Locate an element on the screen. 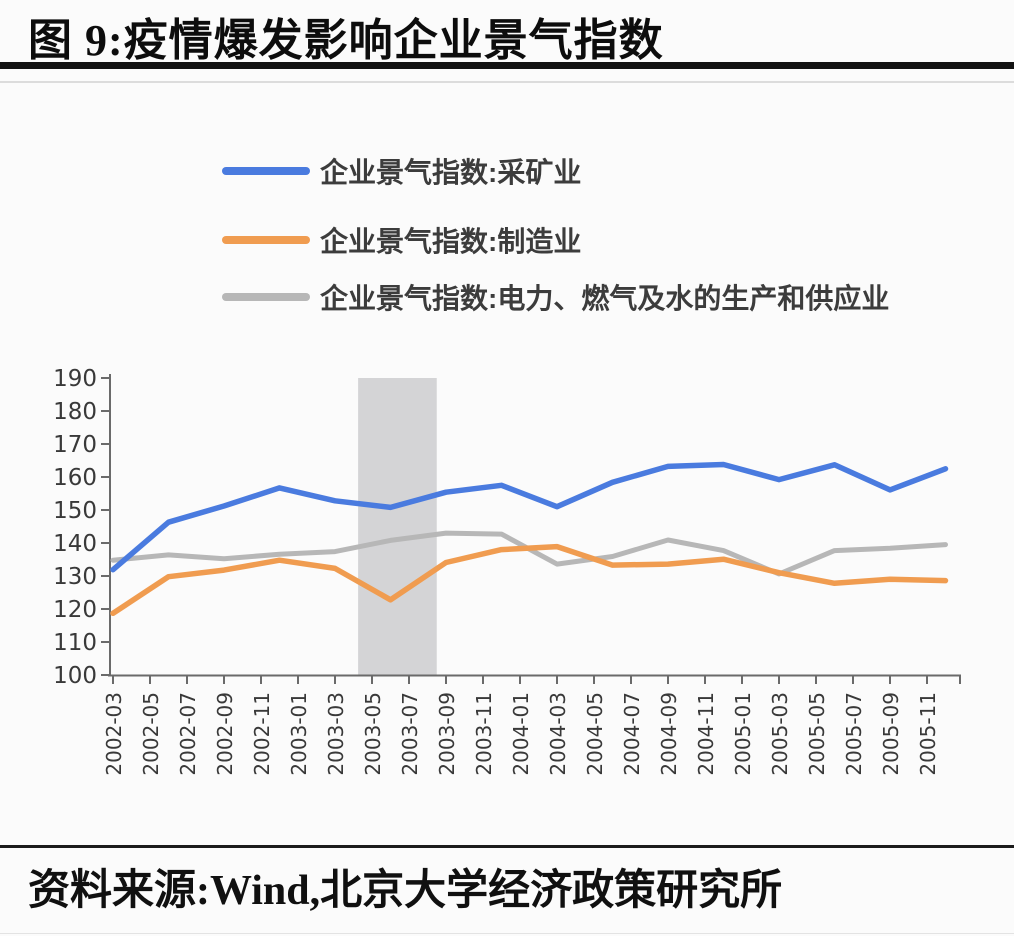  y-tick-label: 120 is located at coordinates (75, 610).